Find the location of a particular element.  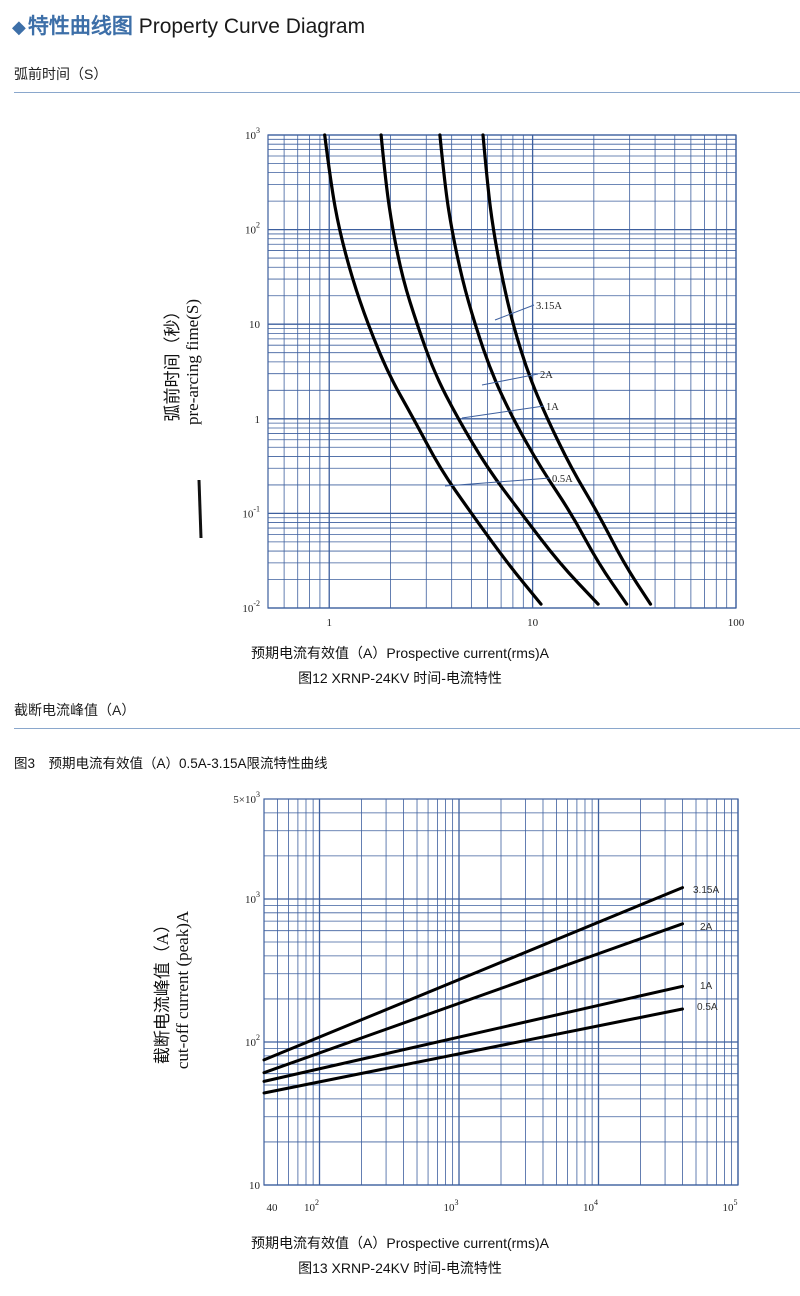

page-title-en: Property Curve Diagram is located at coordinates (252, 26).